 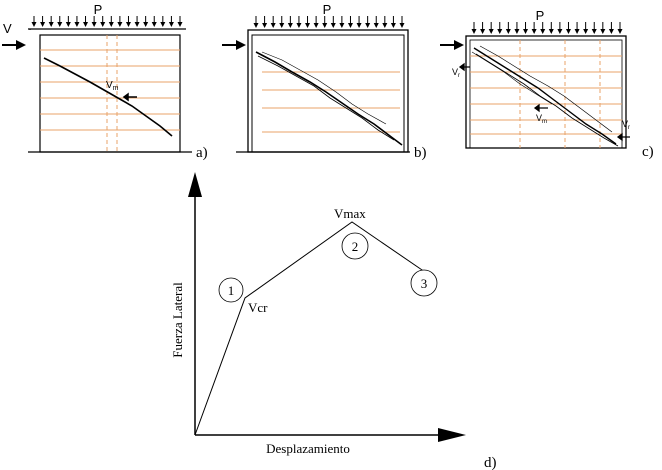 What do you see at coordinates (350, 213) in the screenshot?
I see `vmax-label: Vmax` at bounding box center [350, 213].